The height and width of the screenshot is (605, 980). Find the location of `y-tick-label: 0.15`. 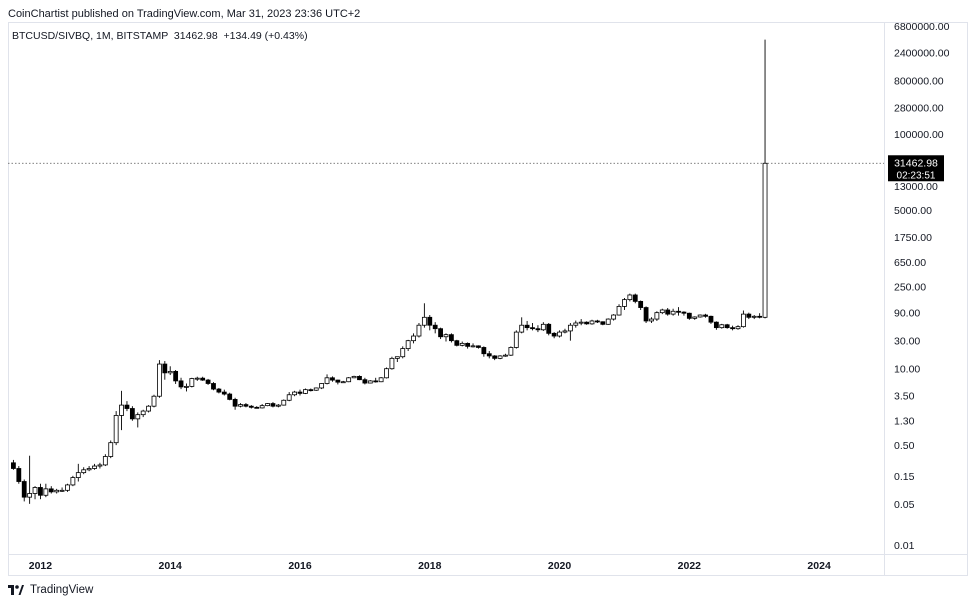

y-tick-label: 0.15 is located at coordinates (904, 477).